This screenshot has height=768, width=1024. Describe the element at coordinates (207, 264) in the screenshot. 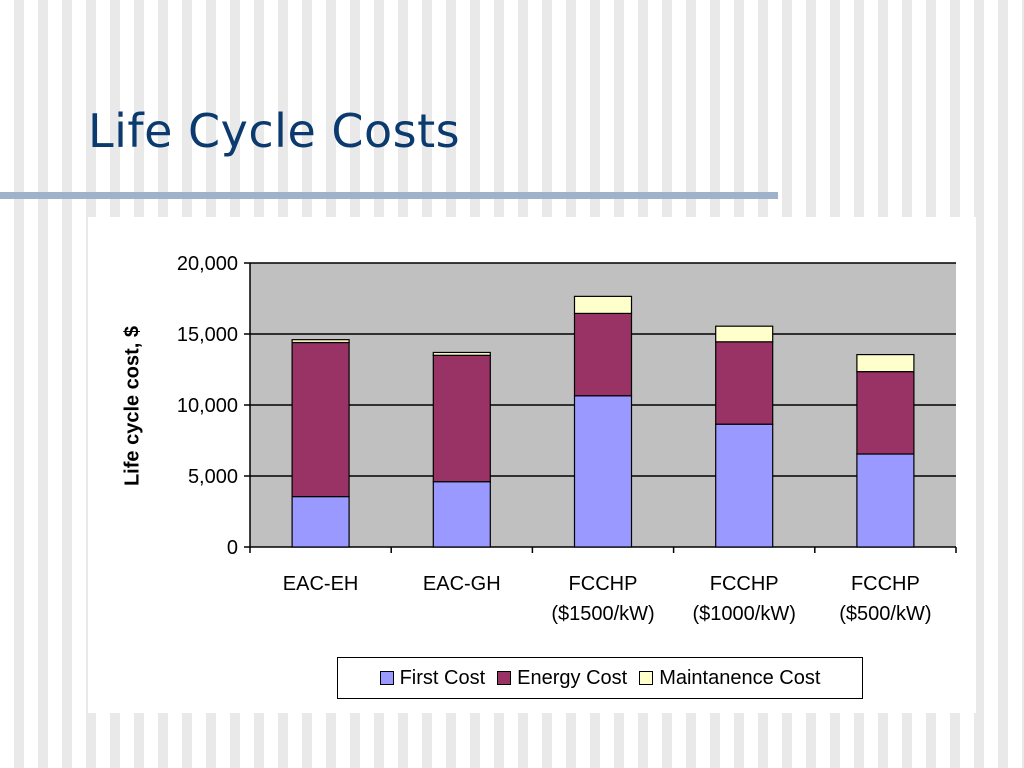

I see `y-tick-label: 20,000` at that location.